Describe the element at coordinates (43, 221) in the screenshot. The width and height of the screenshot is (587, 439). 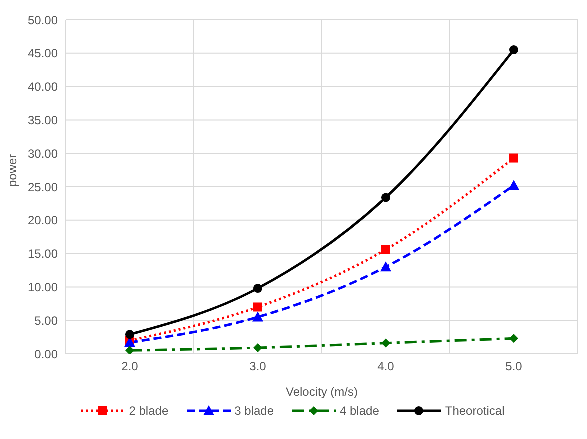
I see `y-tick-label: 20.00` at that location.